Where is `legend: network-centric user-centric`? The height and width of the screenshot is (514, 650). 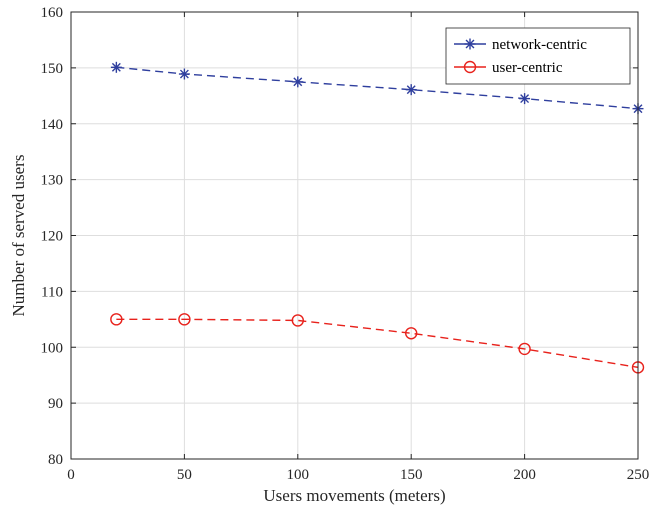 legend: network-centric user-centric is located at coordinates (538, 56).